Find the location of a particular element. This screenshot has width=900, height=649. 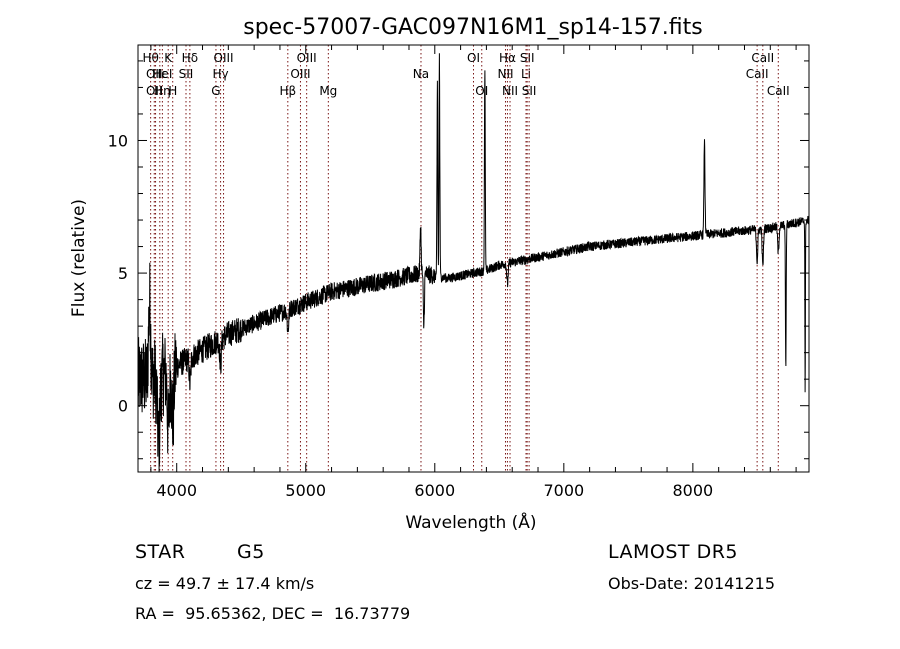

survey-label: LAMOST DR5 is located at coordinates (673, 552).